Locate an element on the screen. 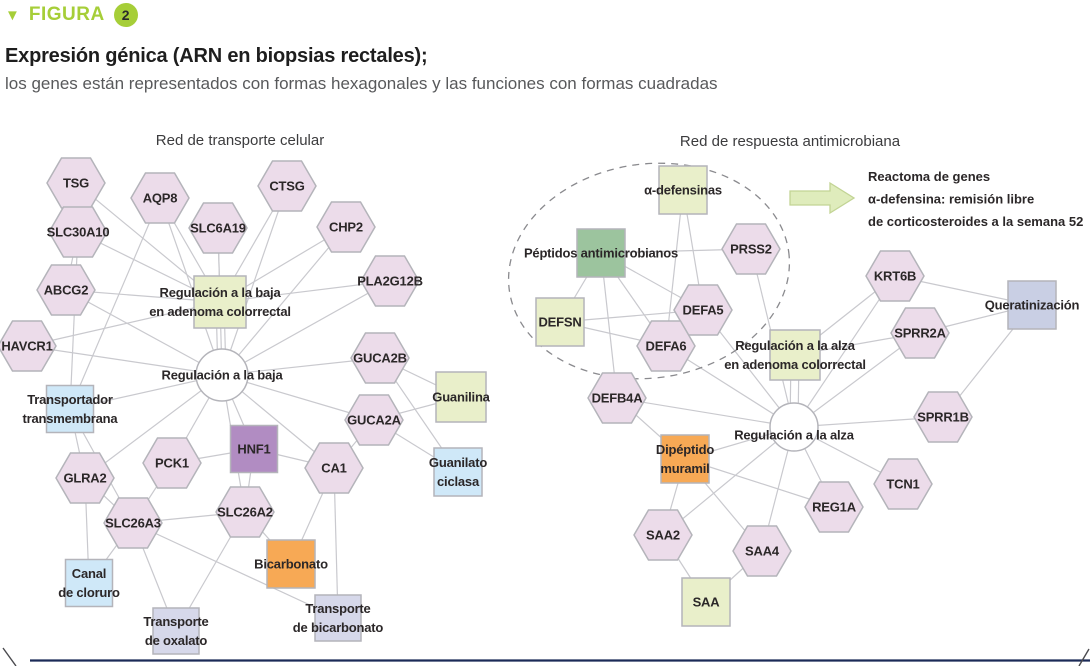 This screenshot has height=666, width=1090. node-bicarbonato: Bicarbonato is located at coordinates (291, 564).